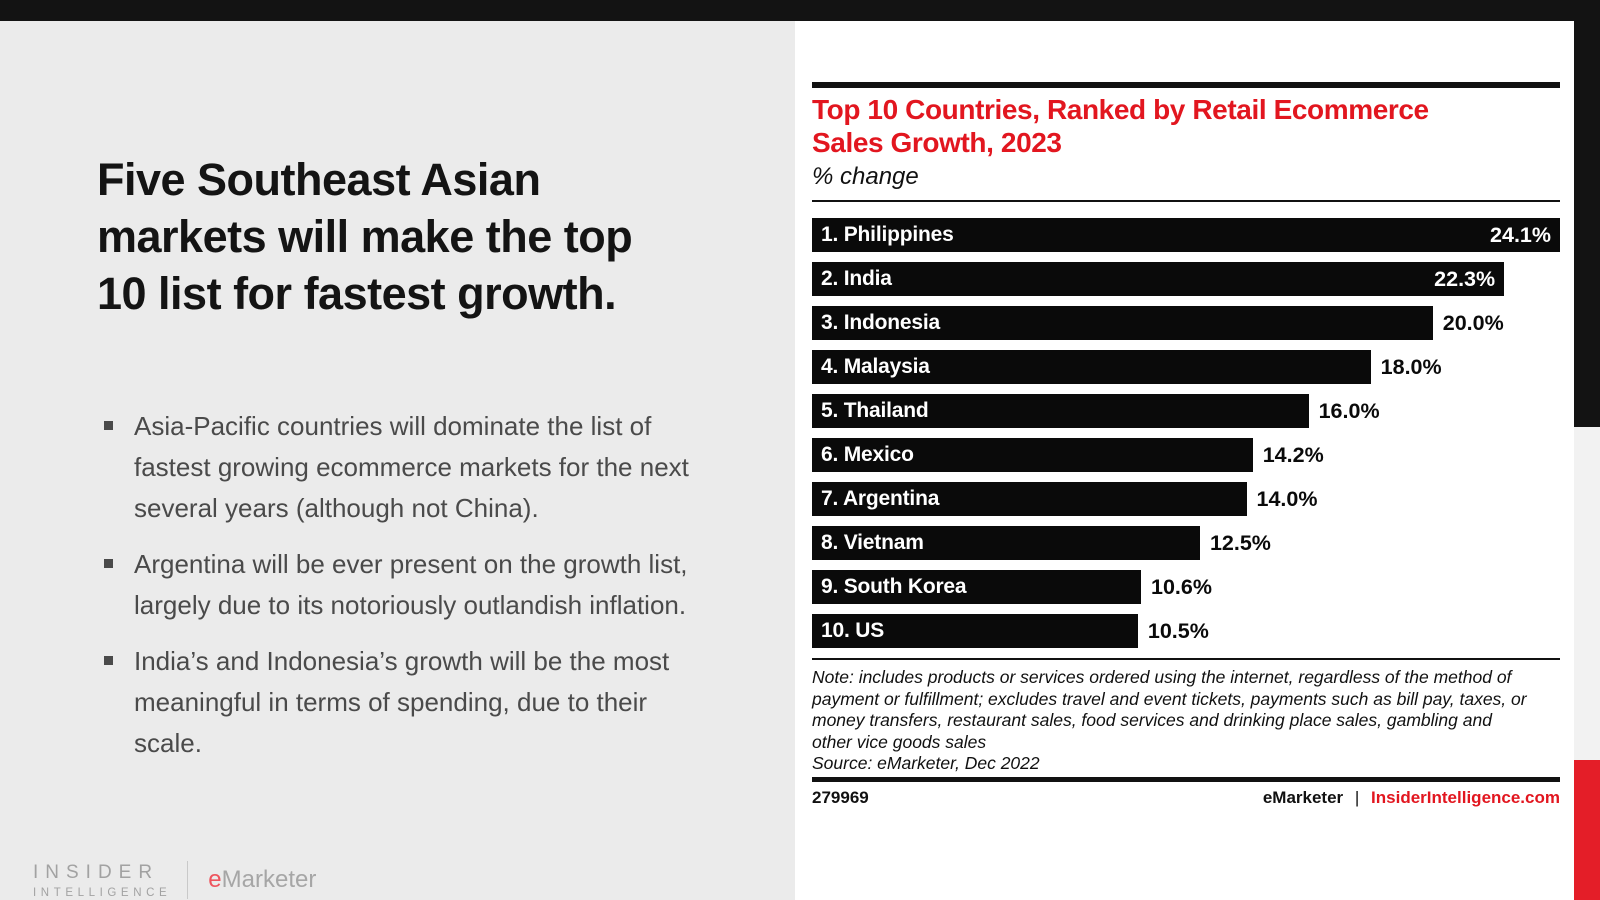  I want to click on bar-country-label: 4. Malaysia, so click(875, 366).